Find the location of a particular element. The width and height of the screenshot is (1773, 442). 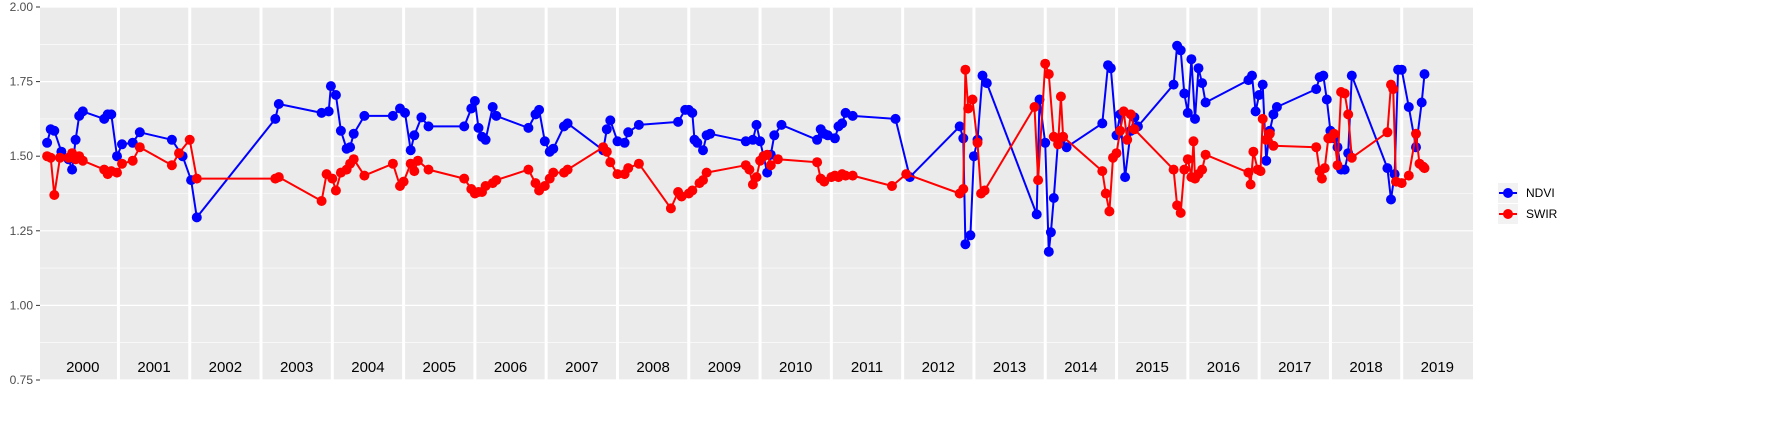

legend-marker is located at coordinates (1508, 214).